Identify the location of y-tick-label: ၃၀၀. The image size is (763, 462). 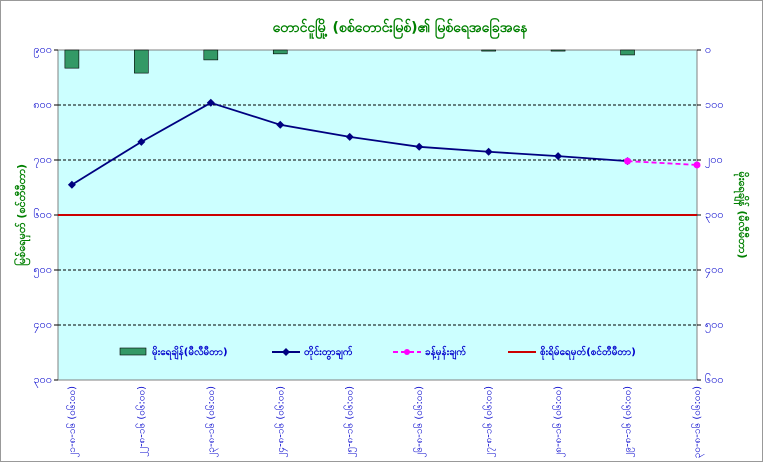
(42, 380).